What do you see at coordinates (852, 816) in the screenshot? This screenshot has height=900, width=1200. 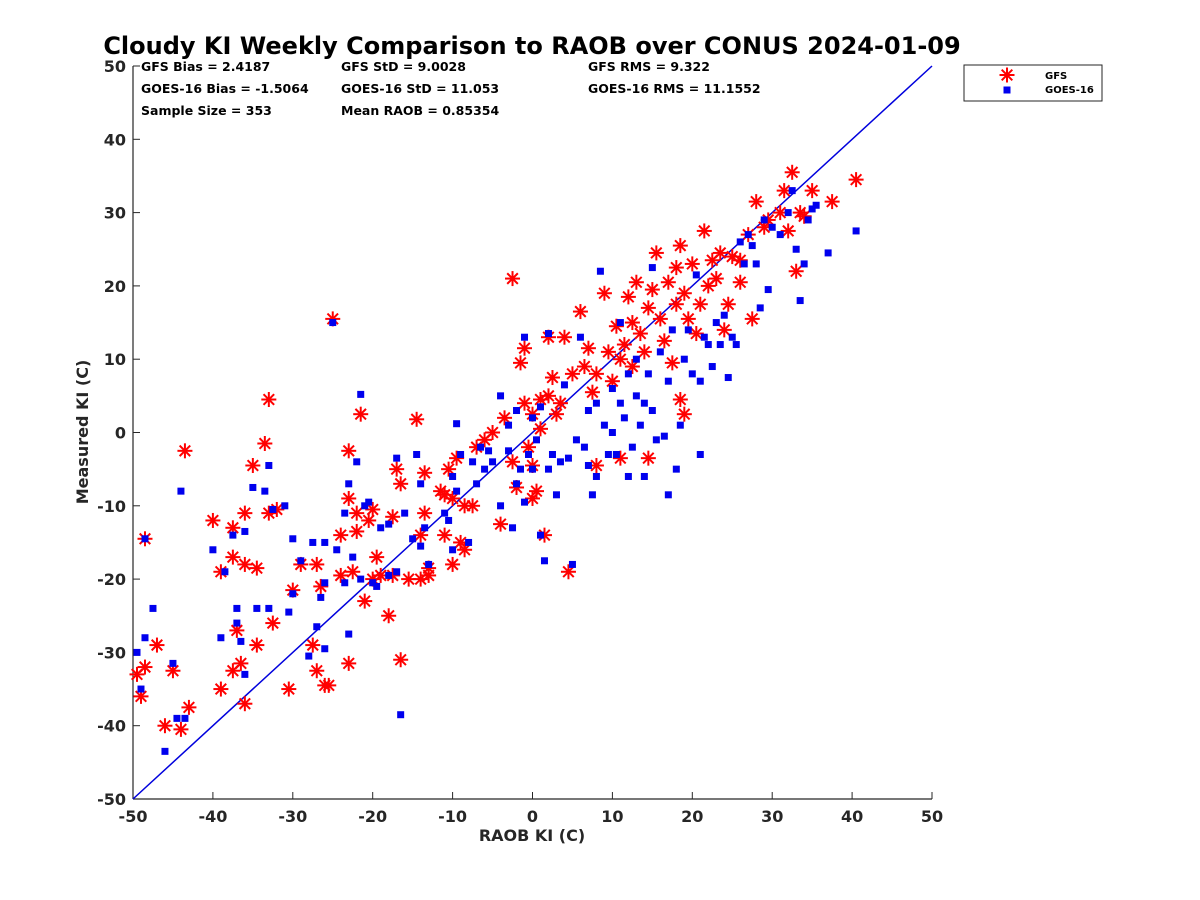 I see `x-tick-label: 40` at bounding box center [852, 816].